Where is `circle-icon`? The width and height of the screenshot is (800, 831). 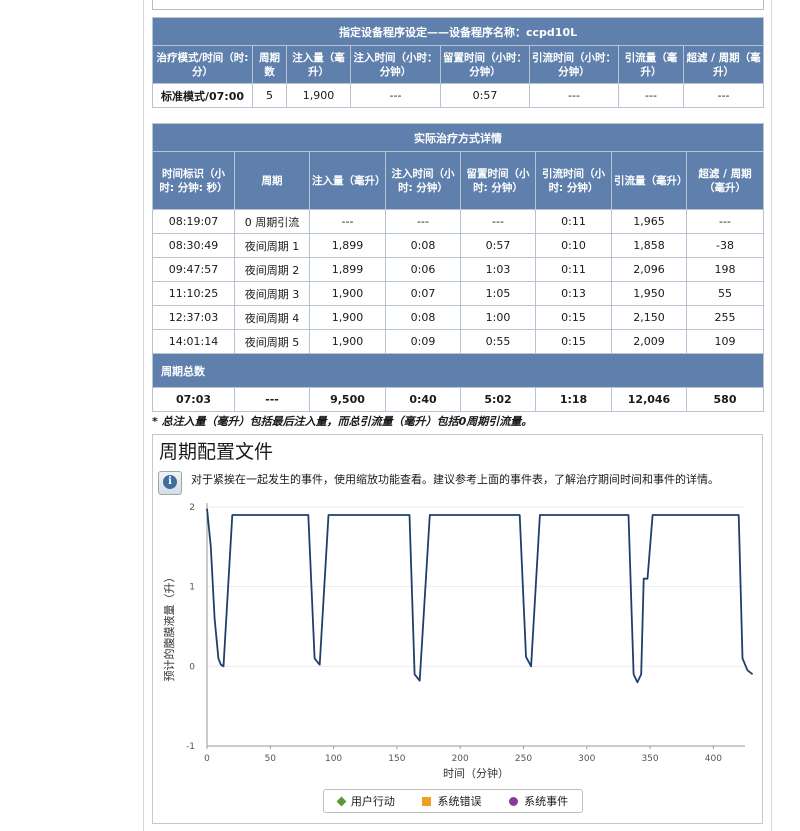 circle-icon is located at coordinates (514, 801).